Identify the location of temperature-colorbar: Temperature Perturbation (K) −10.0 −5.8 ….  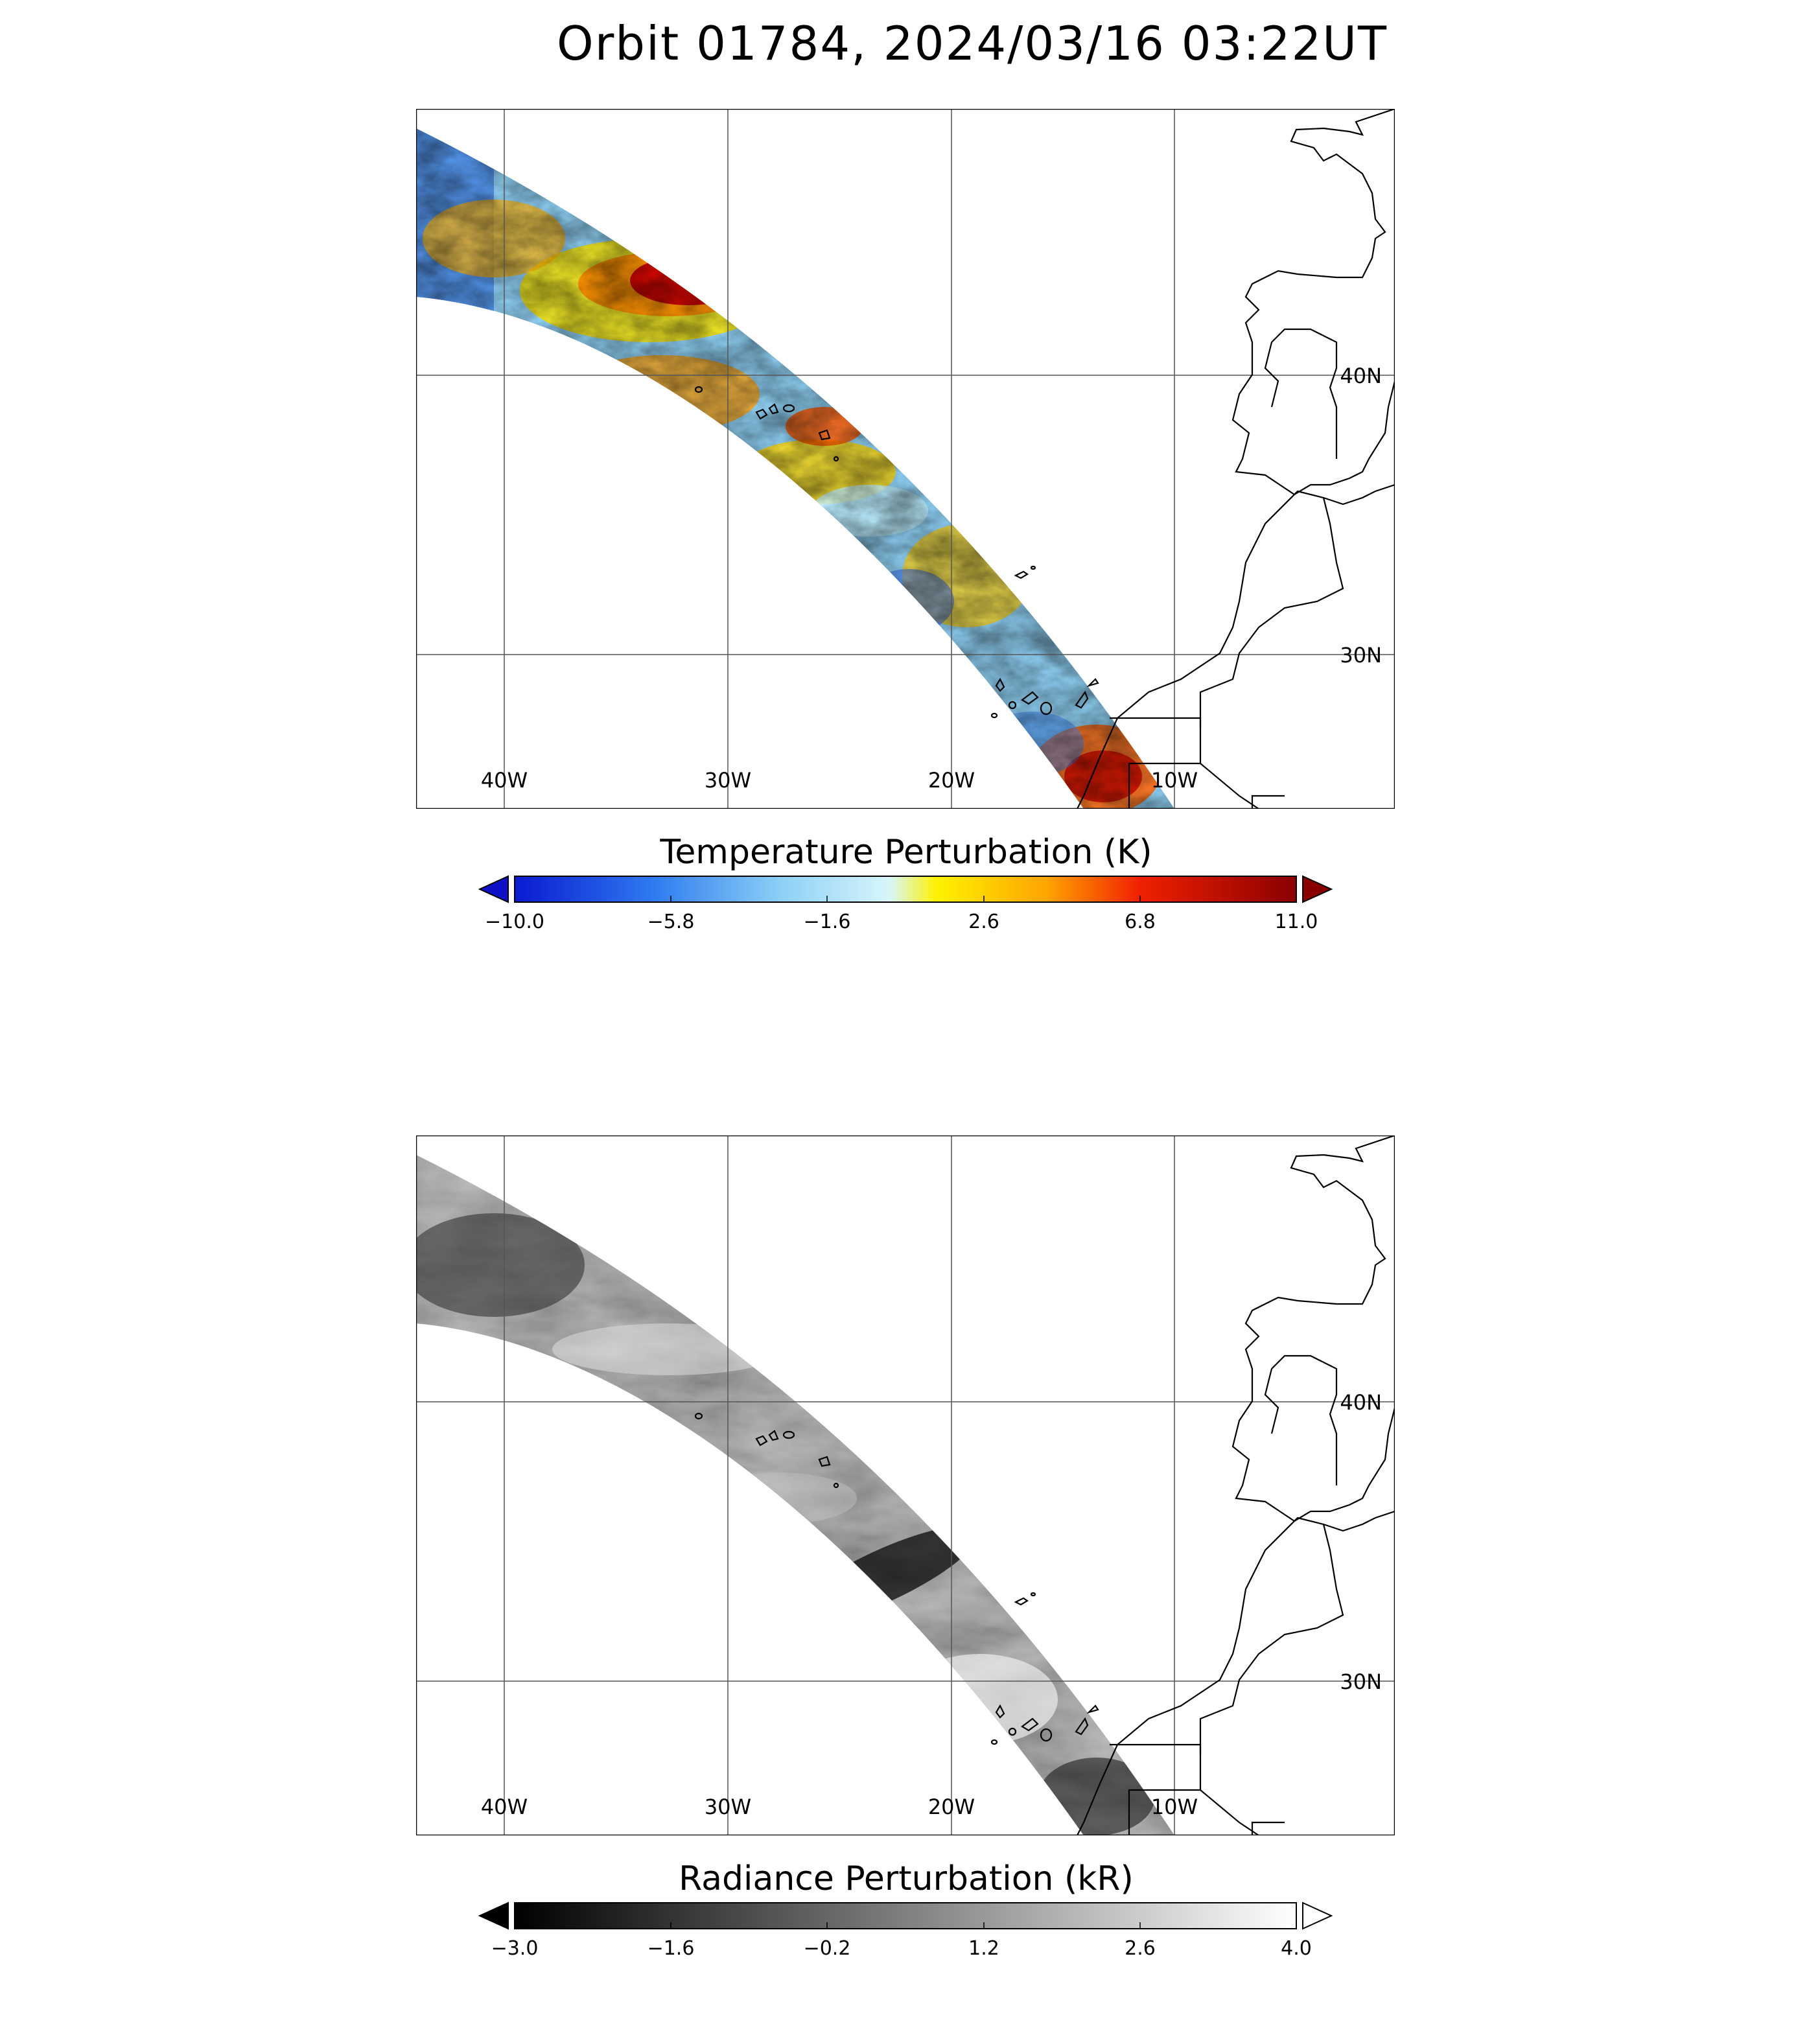
(905, 883).